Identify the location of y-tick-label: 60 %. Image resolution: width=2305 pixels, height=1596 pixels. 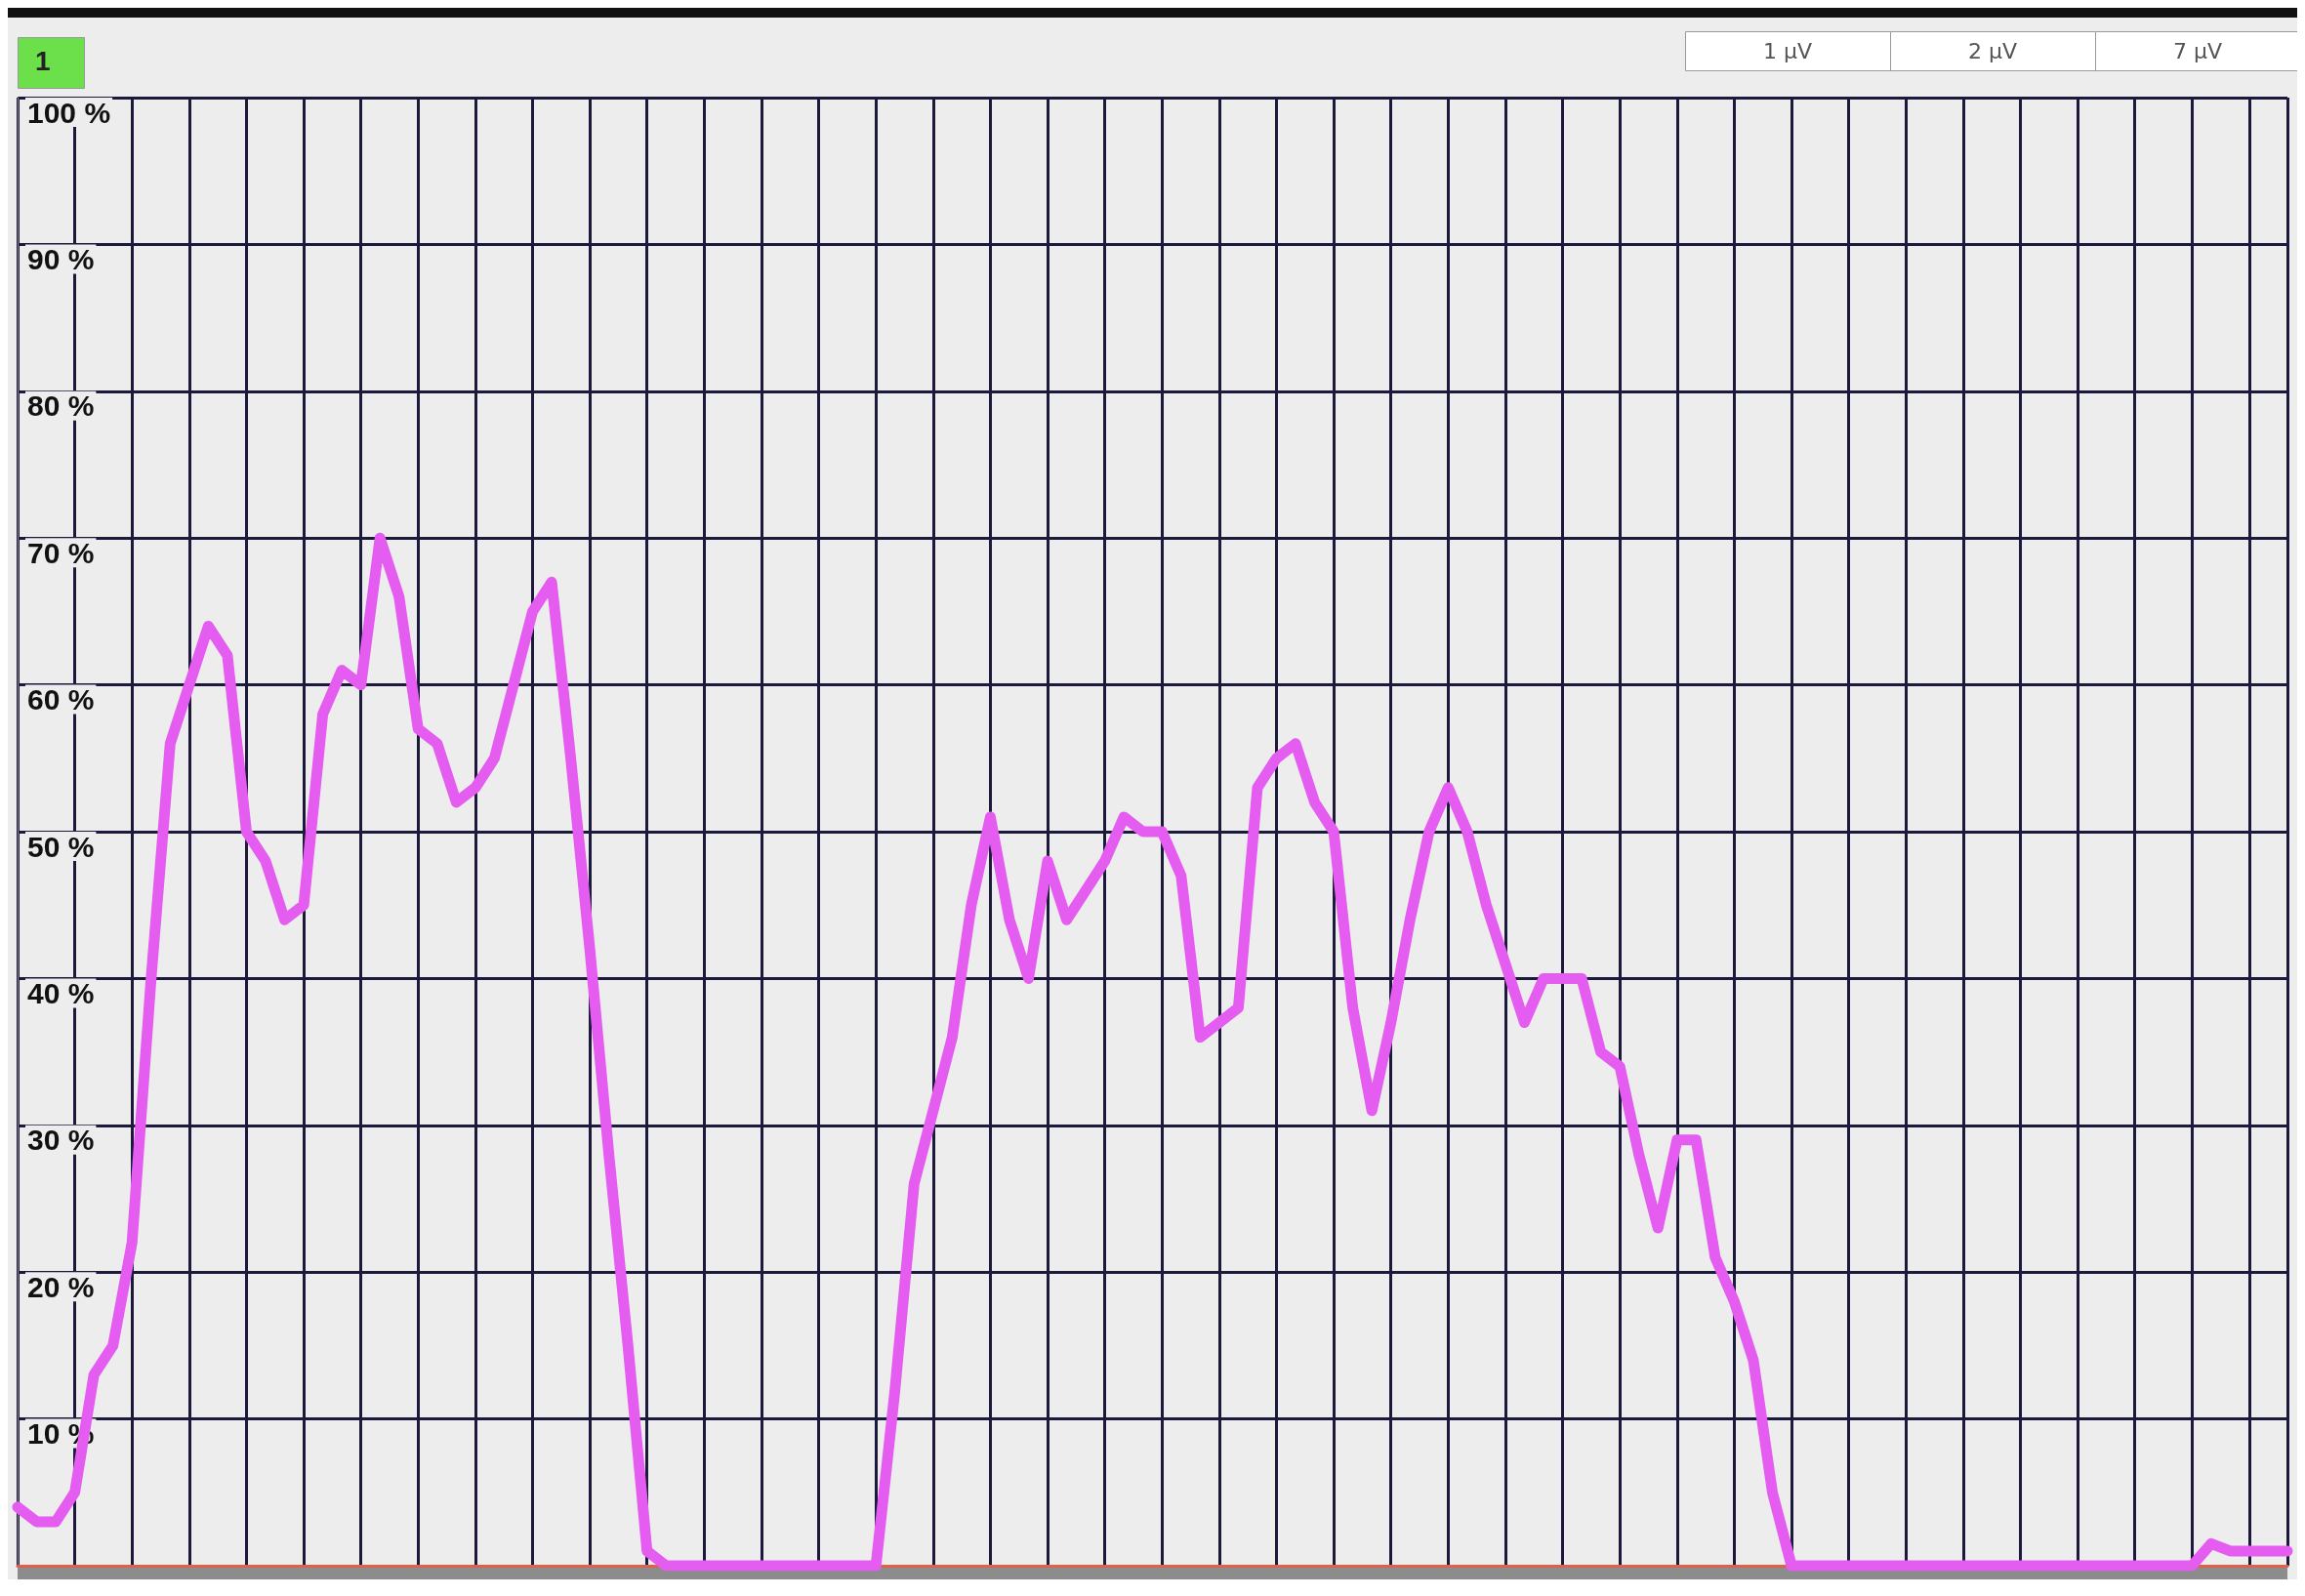
(61, 699).